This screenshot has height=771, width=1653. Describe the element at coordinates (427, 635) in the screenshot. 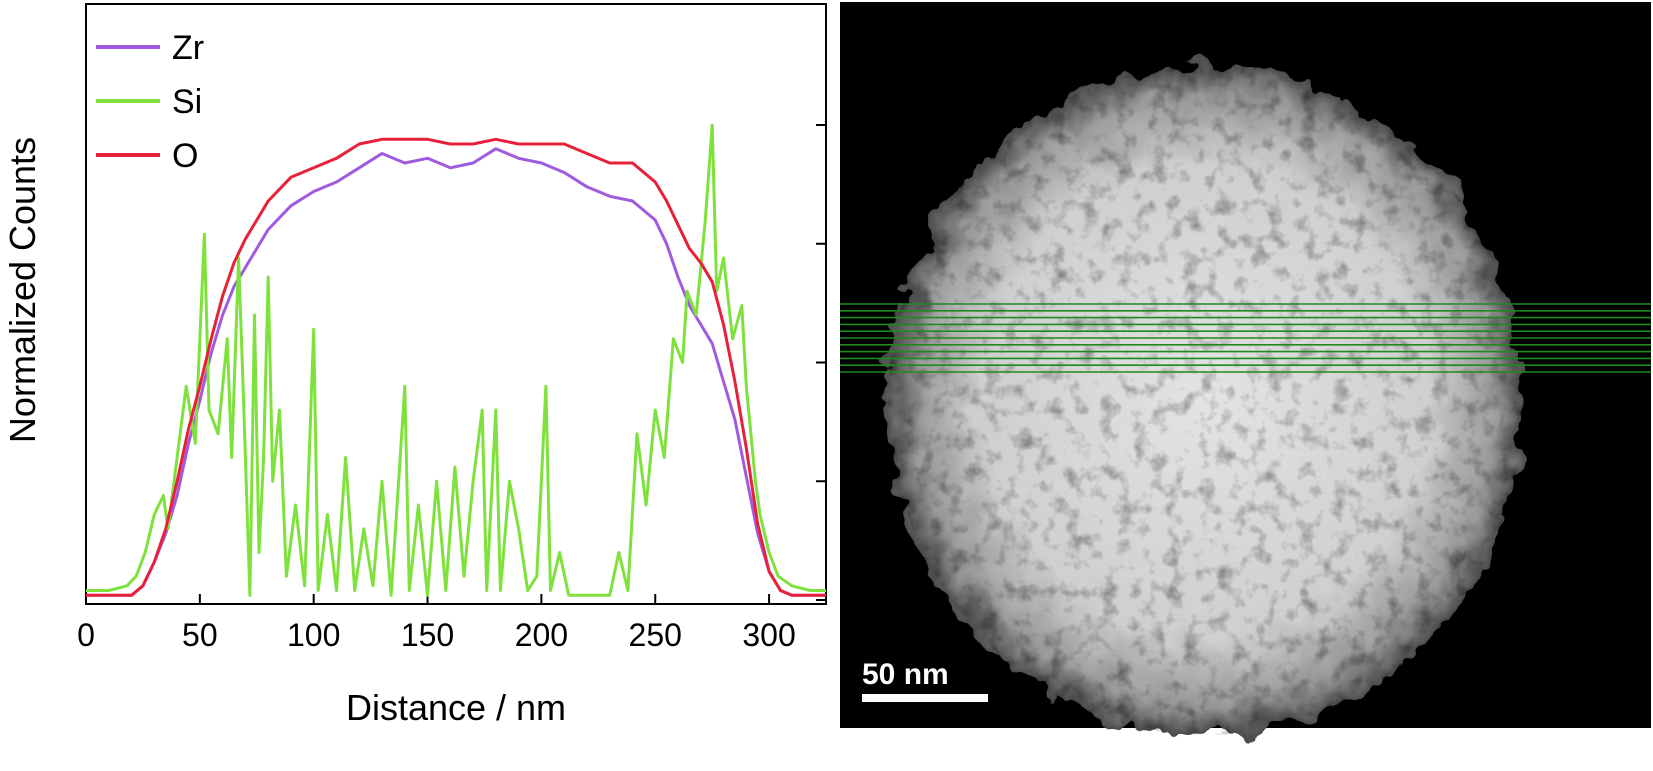

I see `x-tick-label: 150` at that location.